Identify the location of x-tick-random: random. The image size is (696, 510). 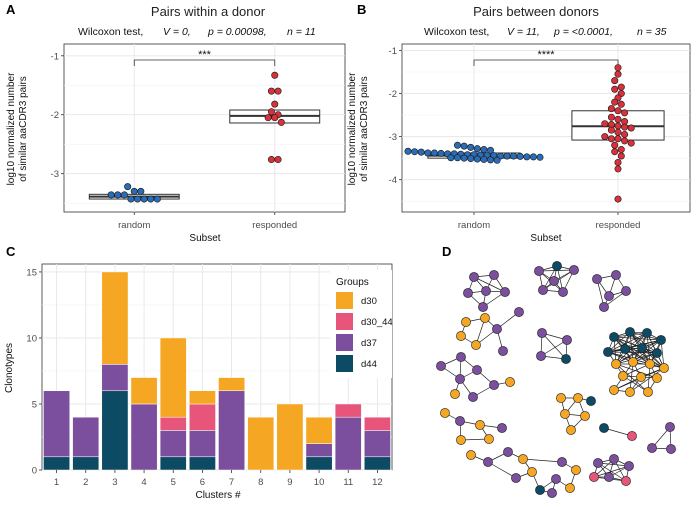
(474, 225).